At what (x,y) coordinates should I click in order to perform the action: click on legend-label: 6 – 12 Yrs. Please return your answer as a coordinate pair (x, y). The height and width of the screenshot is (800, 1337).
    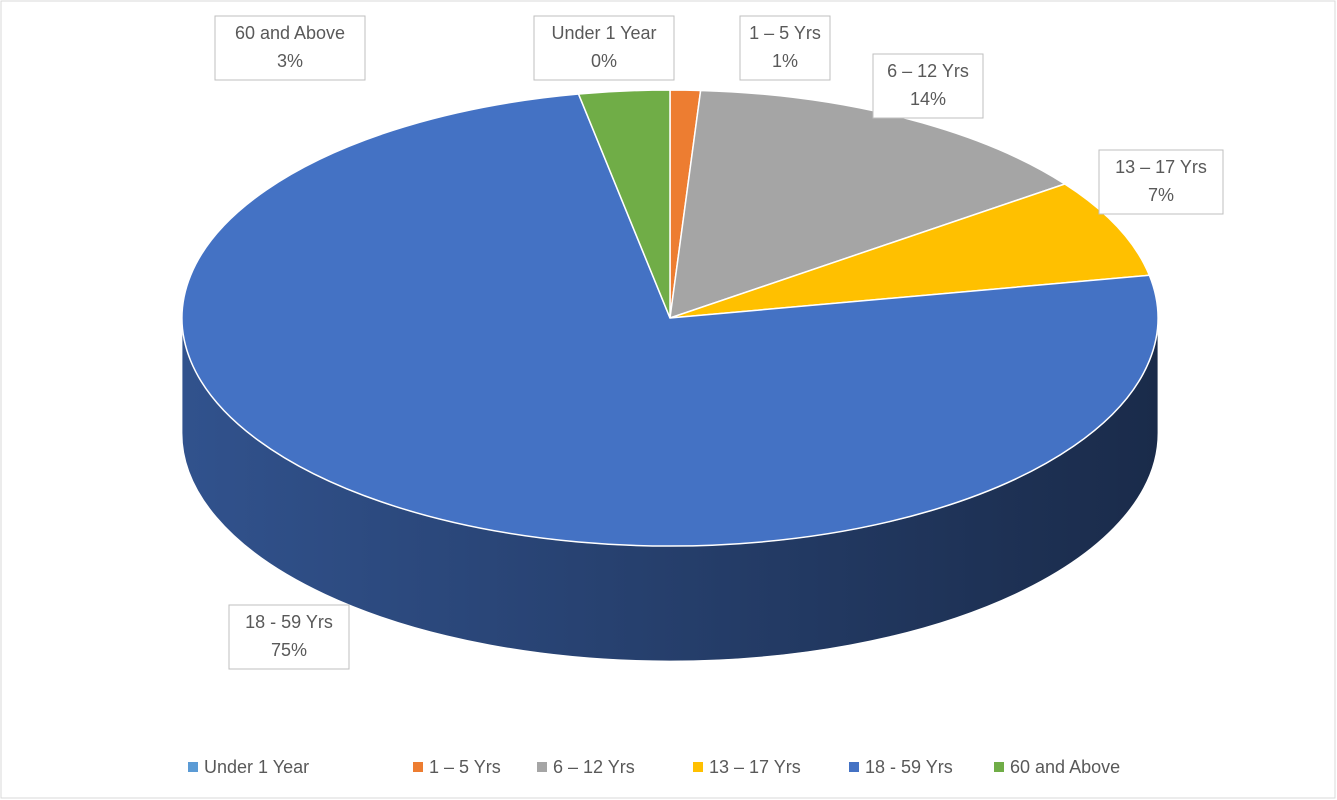
    Looking at the image, I should click on (594, 767).